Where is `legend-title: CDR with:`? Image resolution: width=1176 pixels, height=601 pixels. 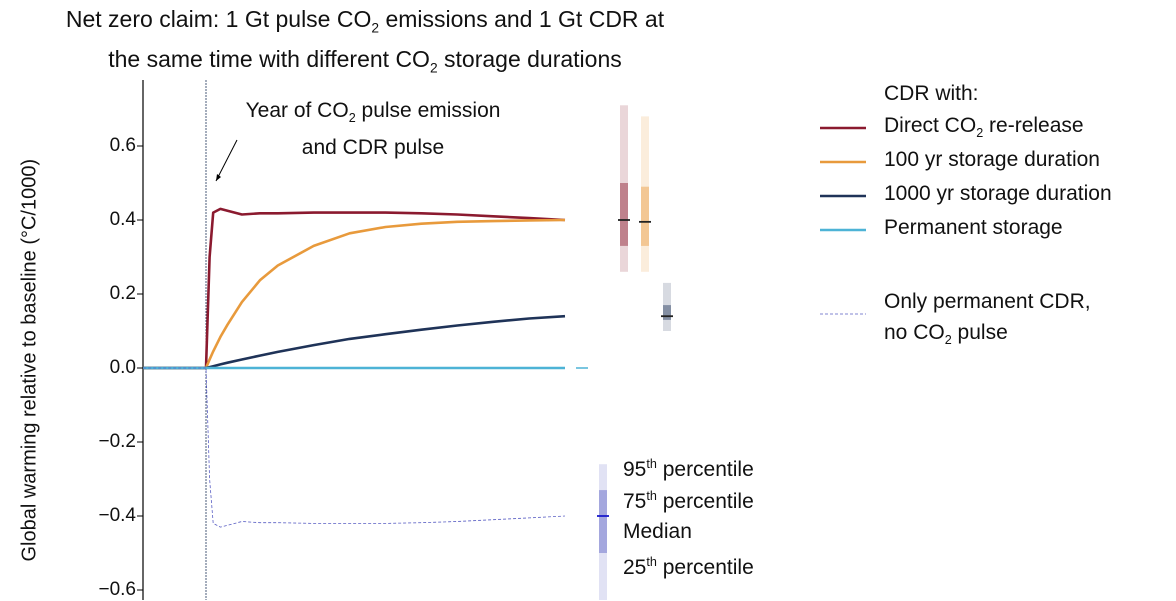 legend-title: CDR with: is located at coordinates (931, 93).